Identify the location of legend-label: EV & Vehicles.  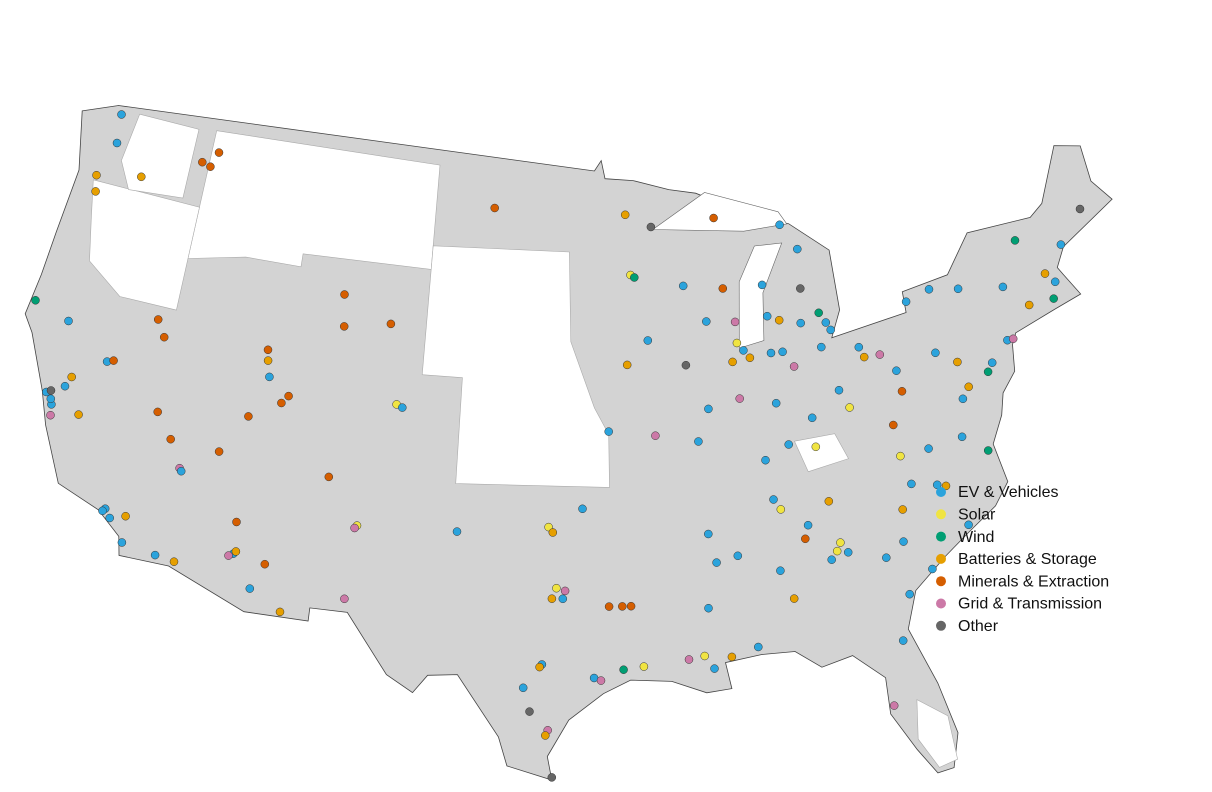
(1008, 492).